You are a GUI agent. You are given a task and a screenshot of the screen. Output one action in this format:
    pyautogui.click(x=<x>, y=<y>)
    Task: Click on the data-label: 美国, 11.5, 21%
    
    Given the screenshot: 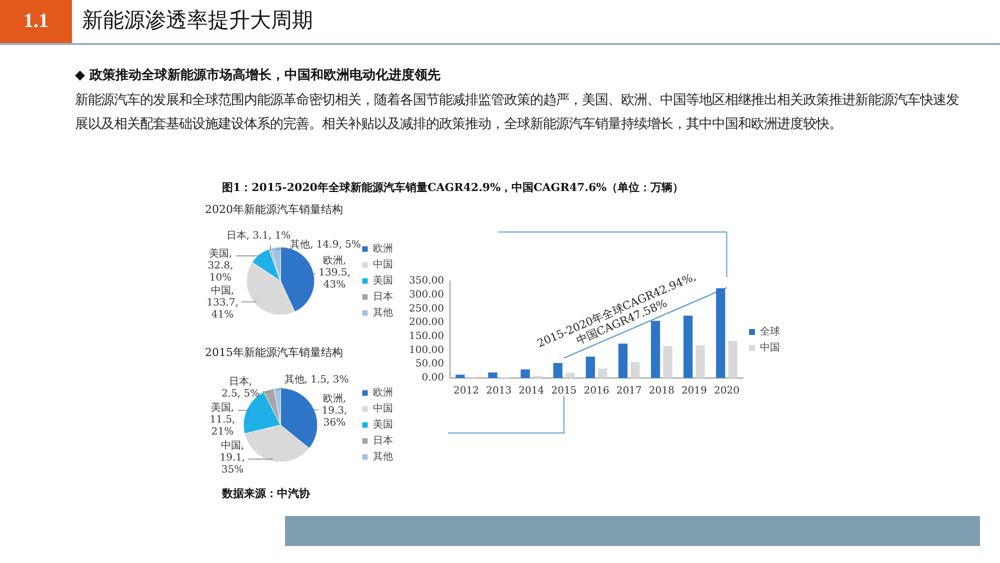 What is the action you would take?
    pyautogui.click(x=223, y=420)
    